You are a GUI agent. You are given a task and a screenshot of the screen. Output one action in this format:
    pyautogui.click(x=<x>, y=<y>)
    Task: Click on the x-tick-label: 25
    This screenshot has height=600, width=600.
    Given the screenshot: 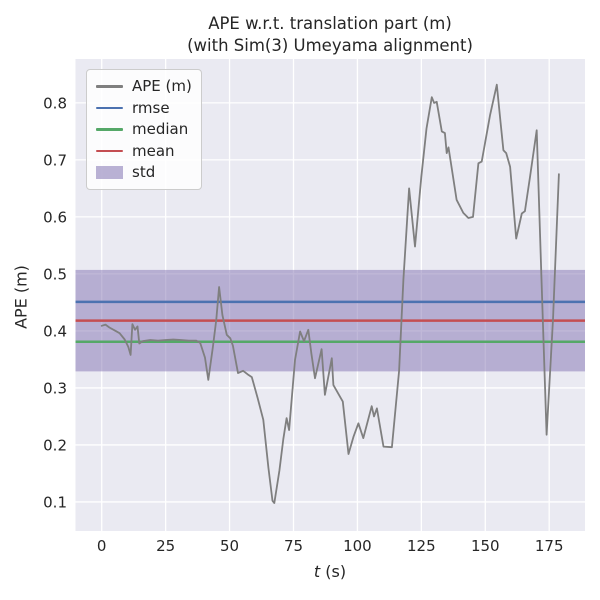 What is the action you would take?
    pyautogui.click(x=165, y=546)
    